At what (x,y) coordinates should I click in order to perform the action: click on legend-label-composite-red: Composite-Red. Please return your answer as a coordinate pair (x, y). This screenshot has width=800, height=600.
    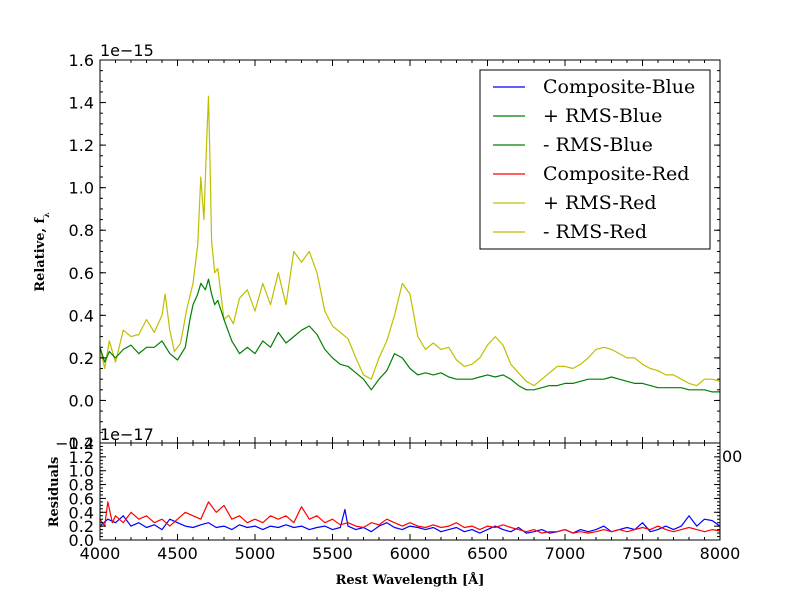
    Looking at the image, I should click on (616, 174).